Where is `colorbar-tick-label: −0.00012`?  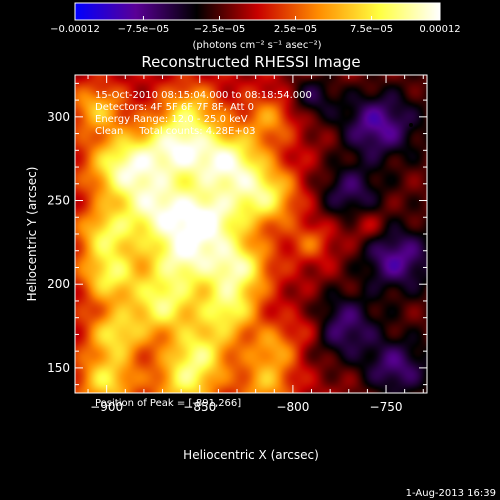
colorbar-tick-label: −0.00012 is located at coordinates (75, 29).